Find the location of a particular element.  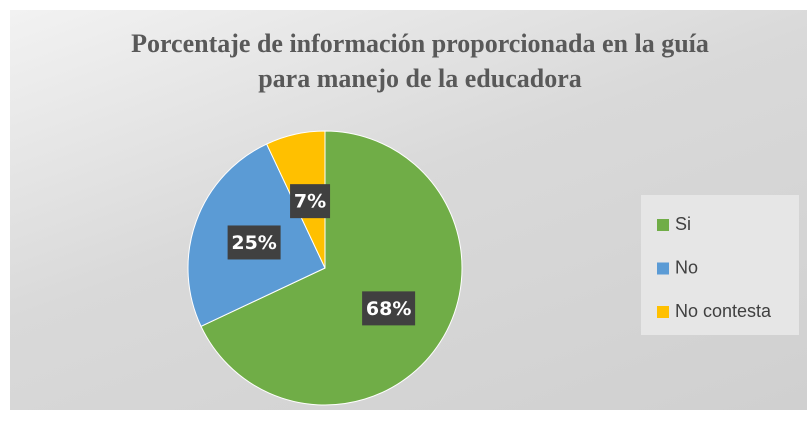

data-label: 68% is located at coordinates (388, 309).